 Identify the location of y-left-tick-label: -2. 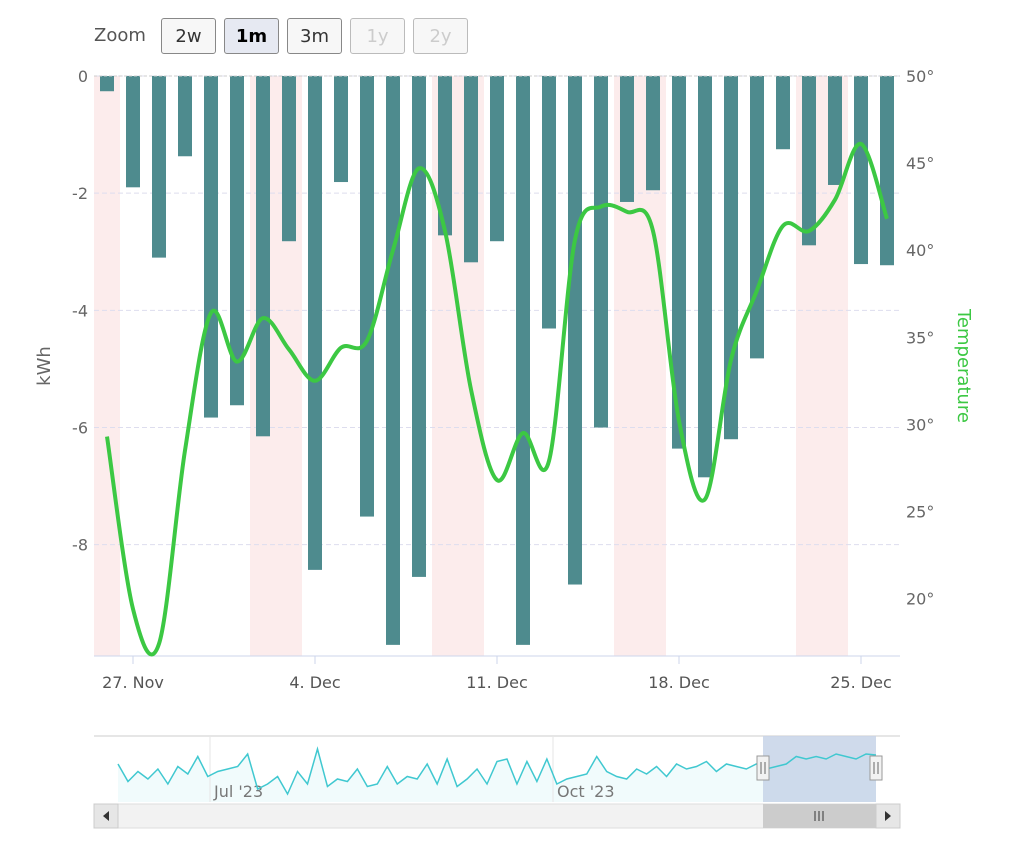
(80, 193).